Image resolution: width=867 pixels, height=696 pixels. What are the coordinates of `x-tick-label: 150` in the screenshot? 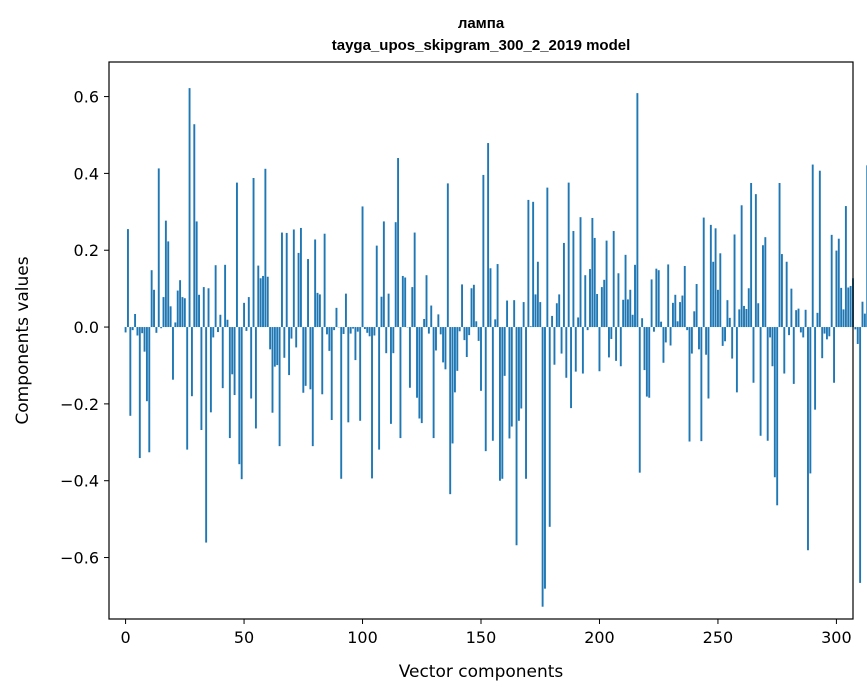 It's located at (481, 637).